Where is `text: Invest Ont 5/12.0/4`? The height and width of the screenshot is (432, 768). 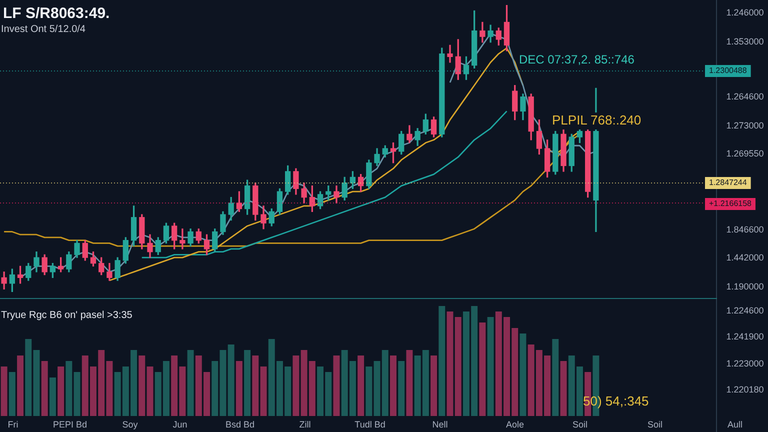
text: Invest Ont 5/12.0/4 is located at coordinates (43, 29).